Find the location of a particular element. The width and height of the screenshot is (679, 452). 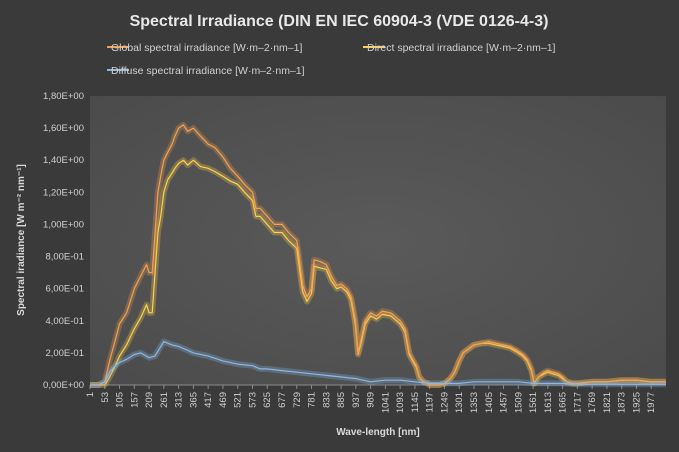

x-tick-label: 209 is located at coordinates (149, 400).